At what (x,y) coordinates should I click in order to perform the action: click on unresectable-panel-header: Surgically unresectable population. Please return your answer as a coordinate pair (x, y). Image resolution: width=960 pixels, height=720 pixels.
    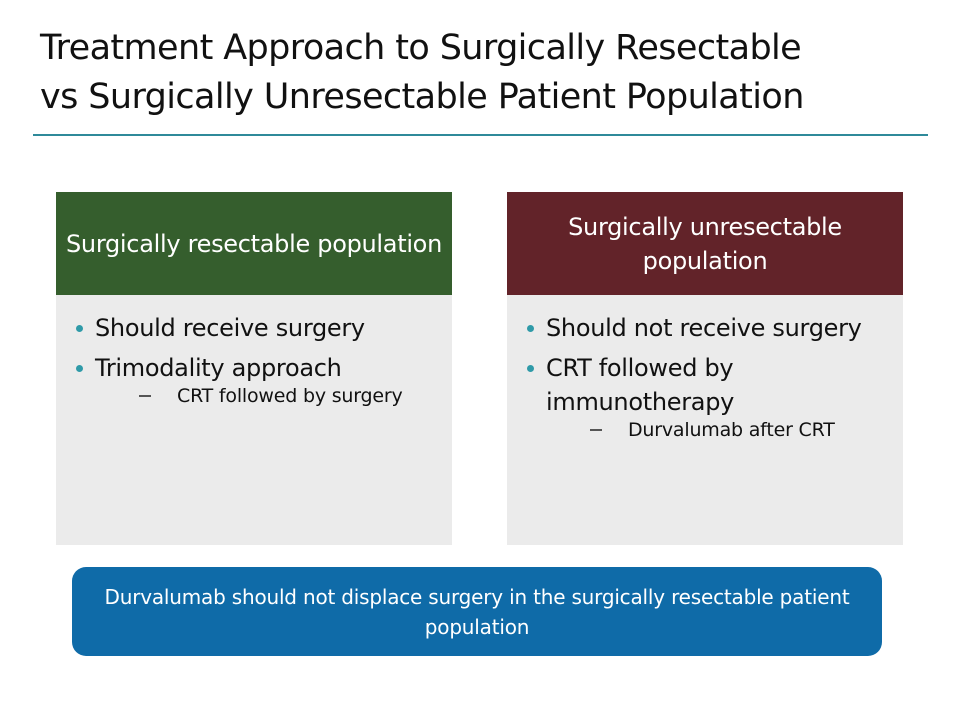
    Looking at the image, I should click on (705, 243).